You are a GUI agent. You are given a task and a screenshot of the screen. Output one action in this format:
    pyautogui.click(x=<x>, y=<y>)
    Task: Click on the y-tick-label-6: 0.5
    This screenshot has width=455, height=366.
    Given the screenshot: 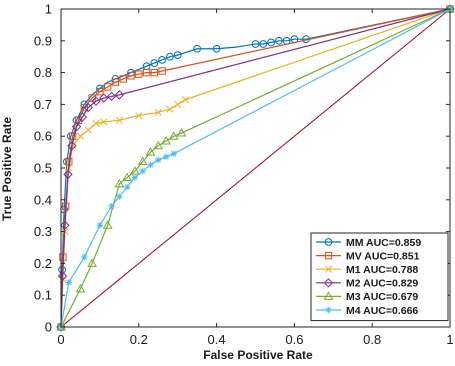 What is the action you would take?
    pyautogui.click(x=43, y=168)
    